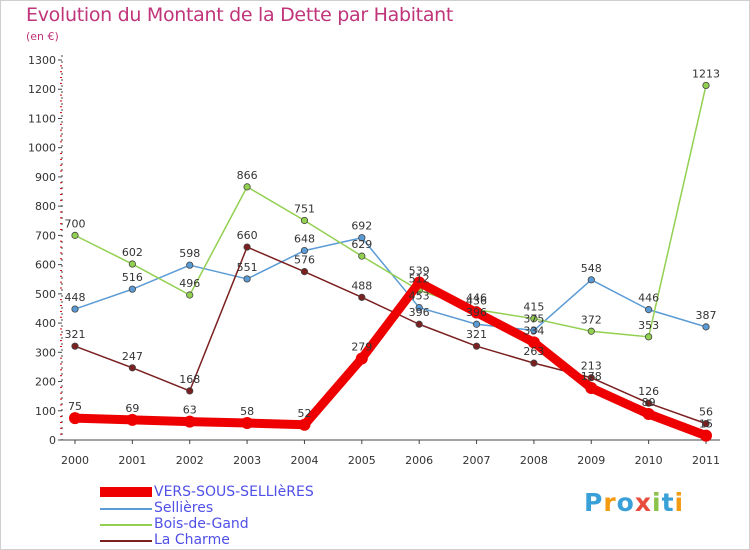 The width and height of the screenshot is (750, 550). What do you see at coordinates (419, 270) in the screenshot?
I see `data-label: 539` at bounding box center [419, 270].